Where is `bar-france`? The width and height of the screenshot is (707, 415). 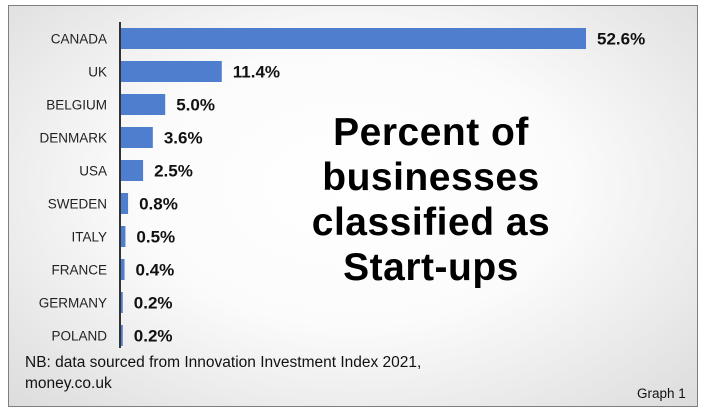
bar-france is located at coordinates (123, 269).